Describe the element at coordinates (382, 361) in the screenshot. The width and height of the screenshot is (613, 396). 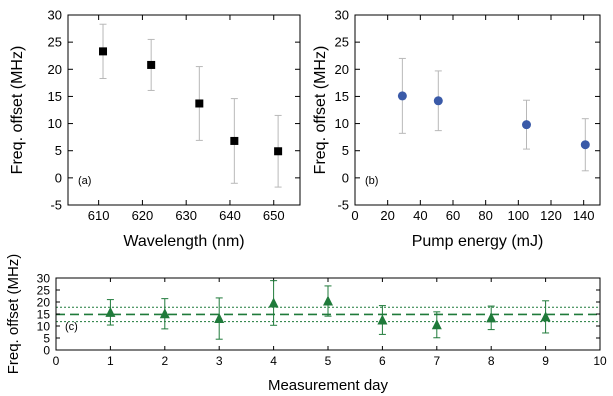
I see `x-tick-label: 6` at that location.